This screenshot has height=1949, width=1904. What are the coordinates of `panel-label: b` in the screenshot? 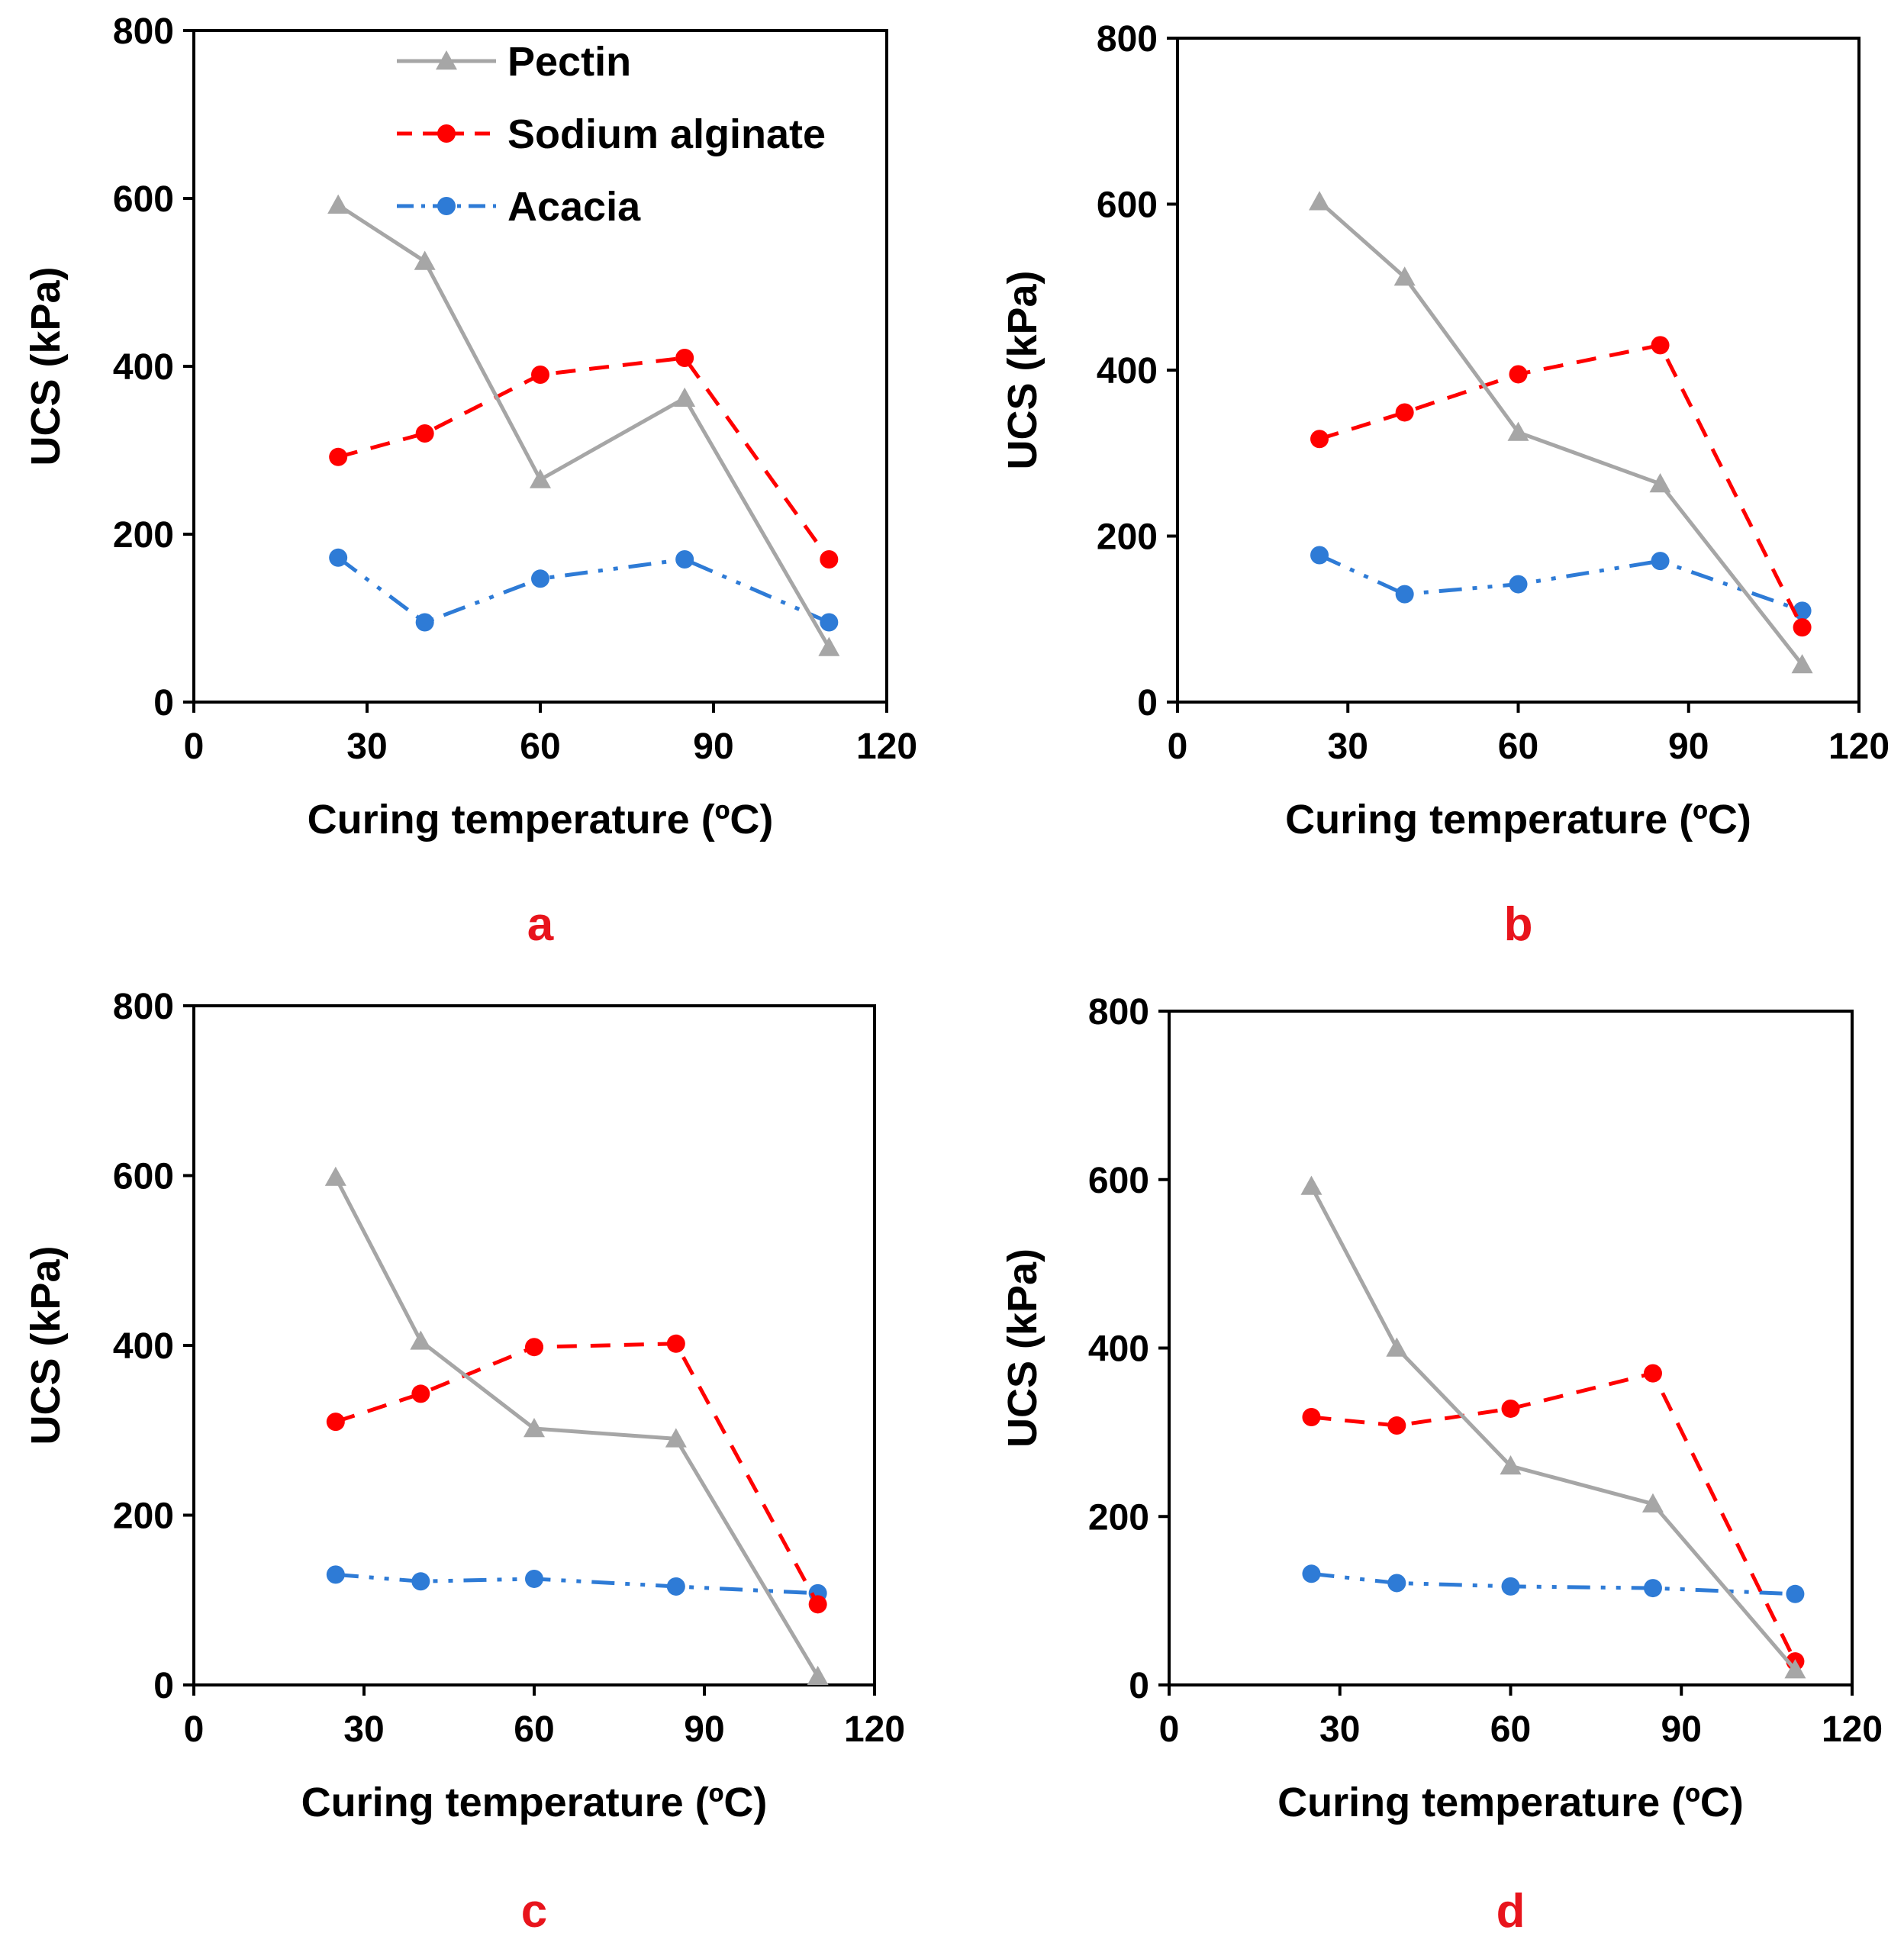 It's located at (1518, 924).